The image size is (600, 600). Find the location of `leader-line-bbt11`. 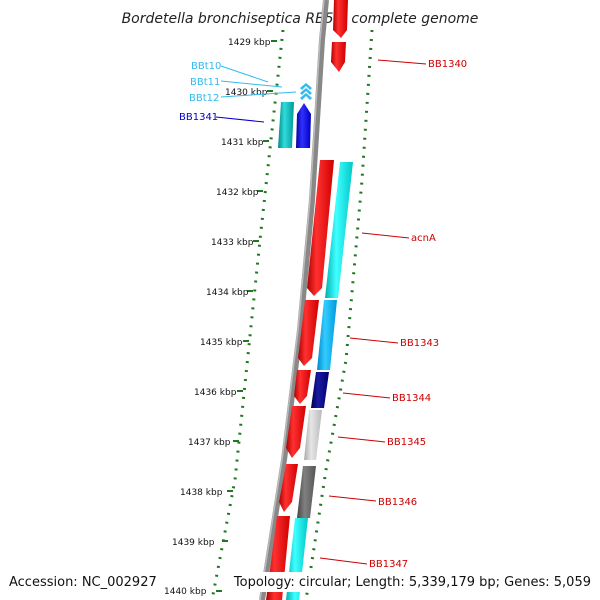

leader-line-bbt11 is located at coordinates (251, 84).